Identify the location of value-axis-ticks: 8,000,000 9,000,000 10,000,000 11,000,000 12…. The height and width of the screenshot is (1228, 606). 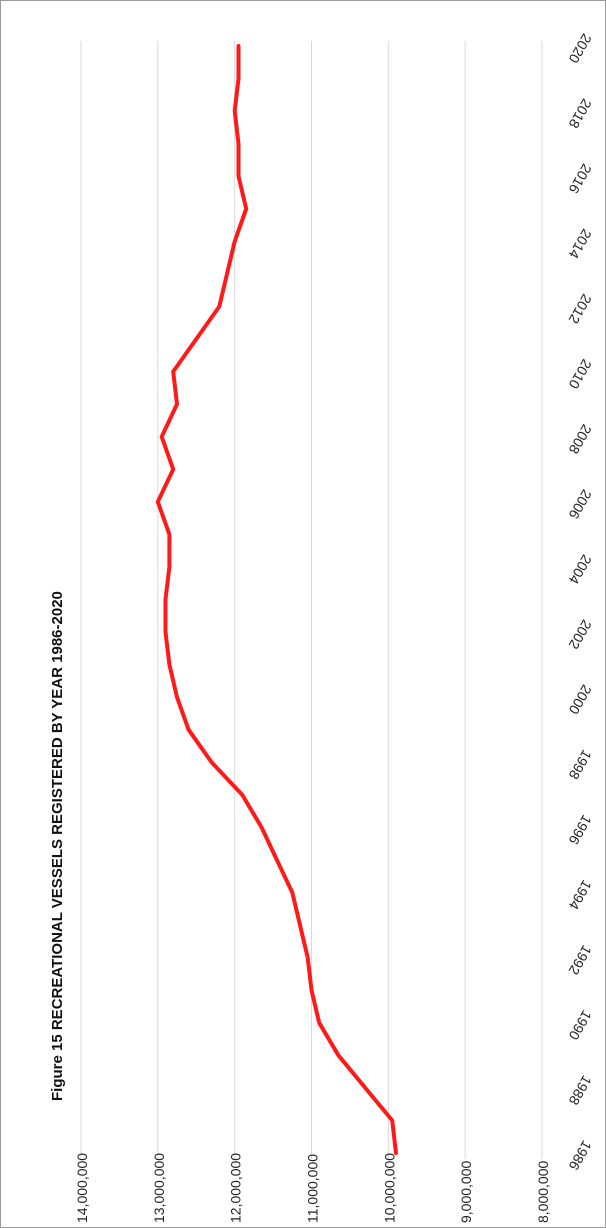
(312, 1188).